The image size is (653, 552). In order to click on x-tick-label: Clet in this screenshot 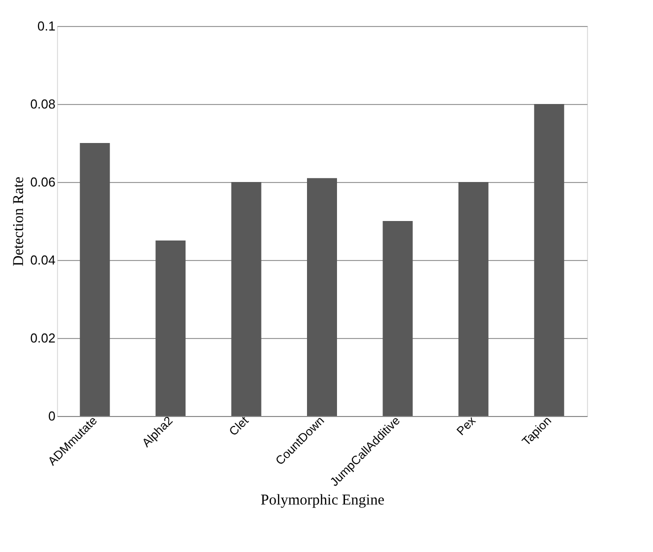, I will do `click(239, 426)`.